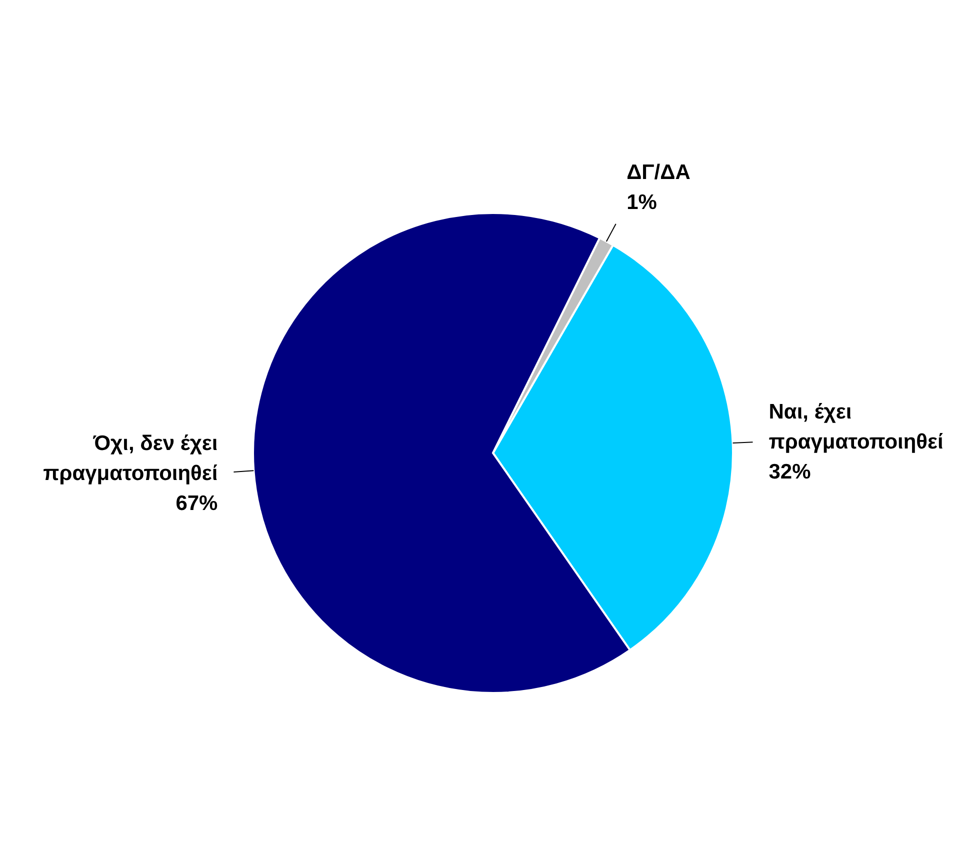  Describe the element at coordinates (197, 503) in the screenshot. I see `data-label: 67%` at that location.